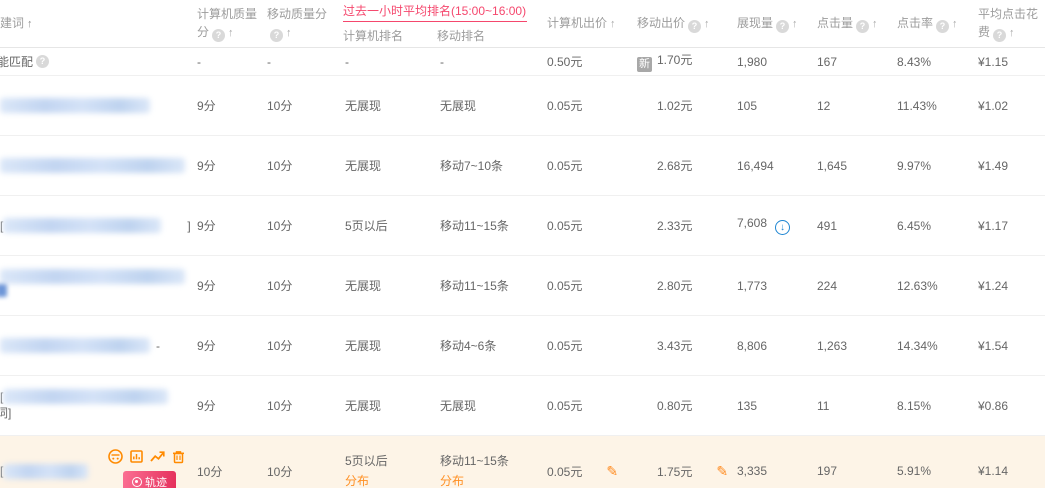 This screenshot has height=488, width=1045. What do you see at coordinates (1007, 285) in the screenshot?
I see `cpc-cell: ¥1.24` at bounding box center [1007, 285].